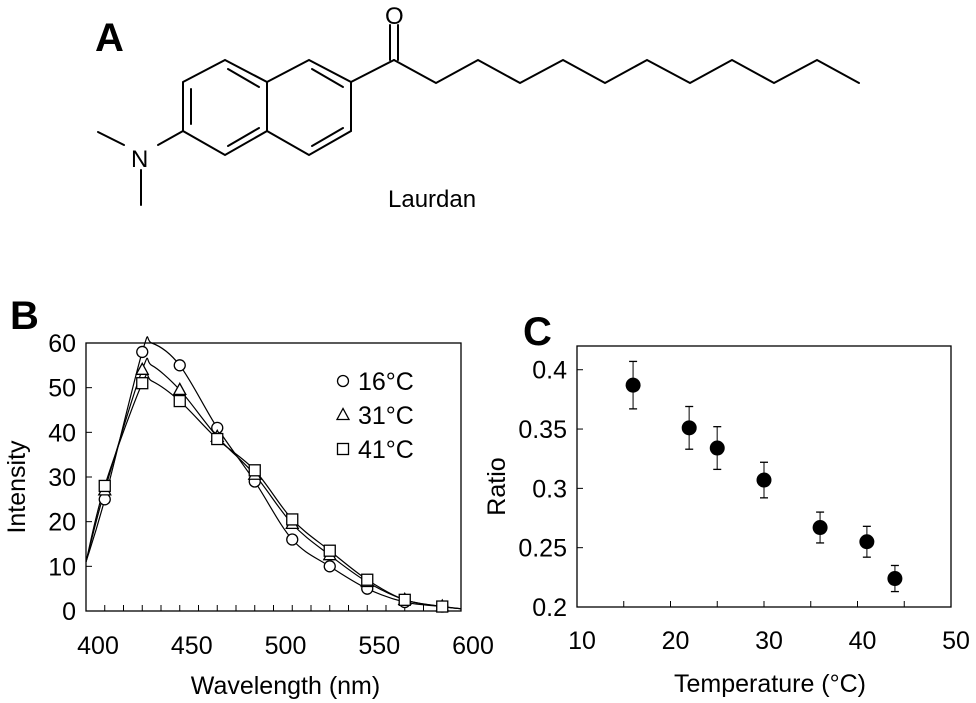 This screenshot has width=976, height=703. I want to click on y-tick-label: 0.3, so click(549, 489).